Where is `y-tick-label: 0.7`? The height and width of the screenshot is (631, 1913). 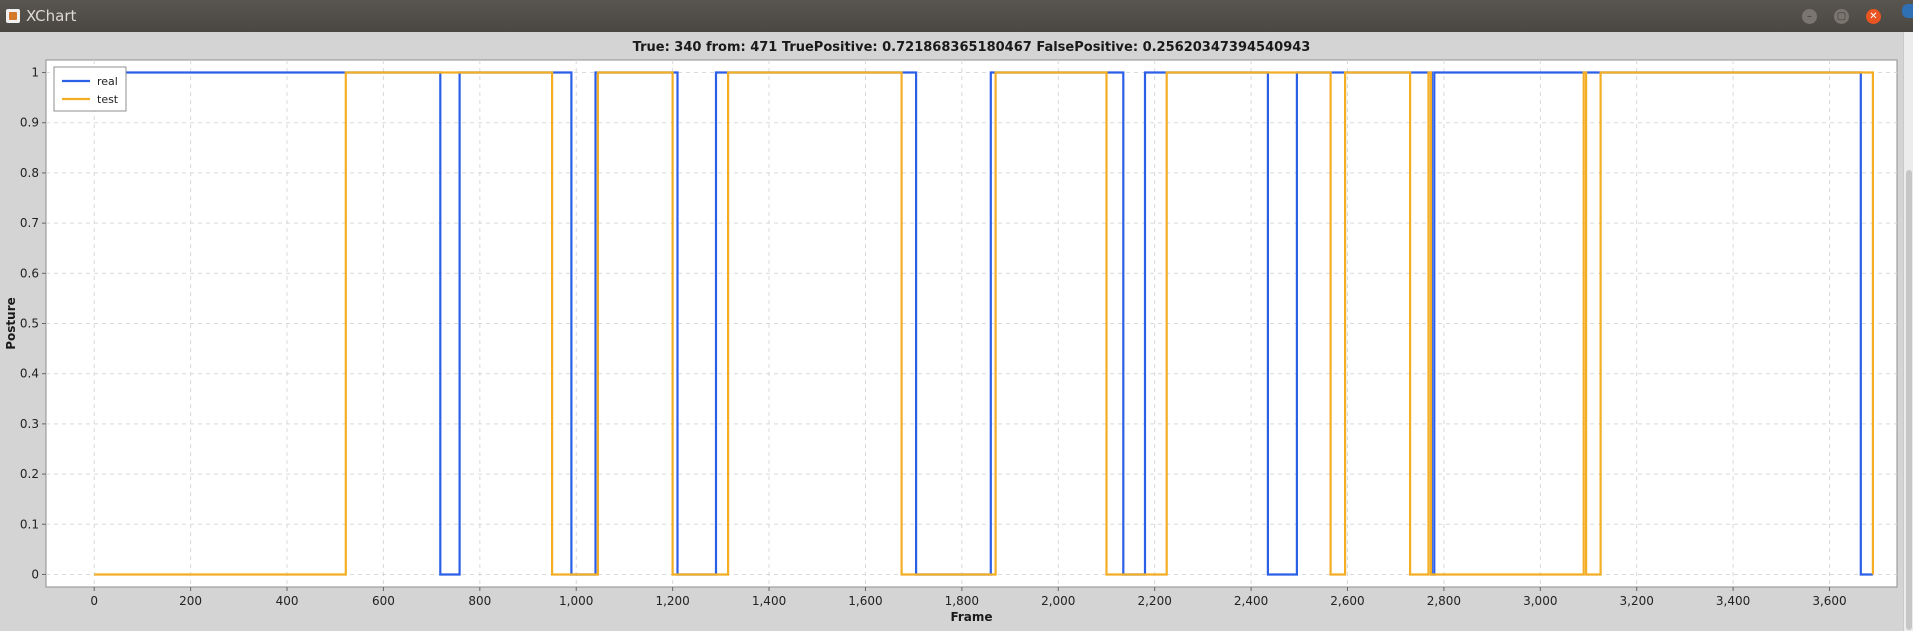
y-tick-label: 0.7 is located at coordinates (29, 223).